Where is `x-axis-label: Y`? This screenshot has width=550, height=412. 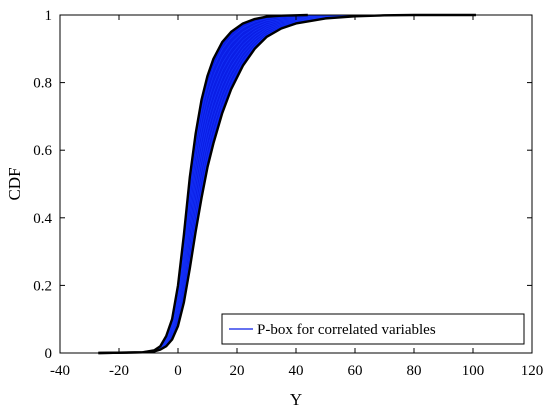 x-axis-label: Y is located at coordinates (296, 399).